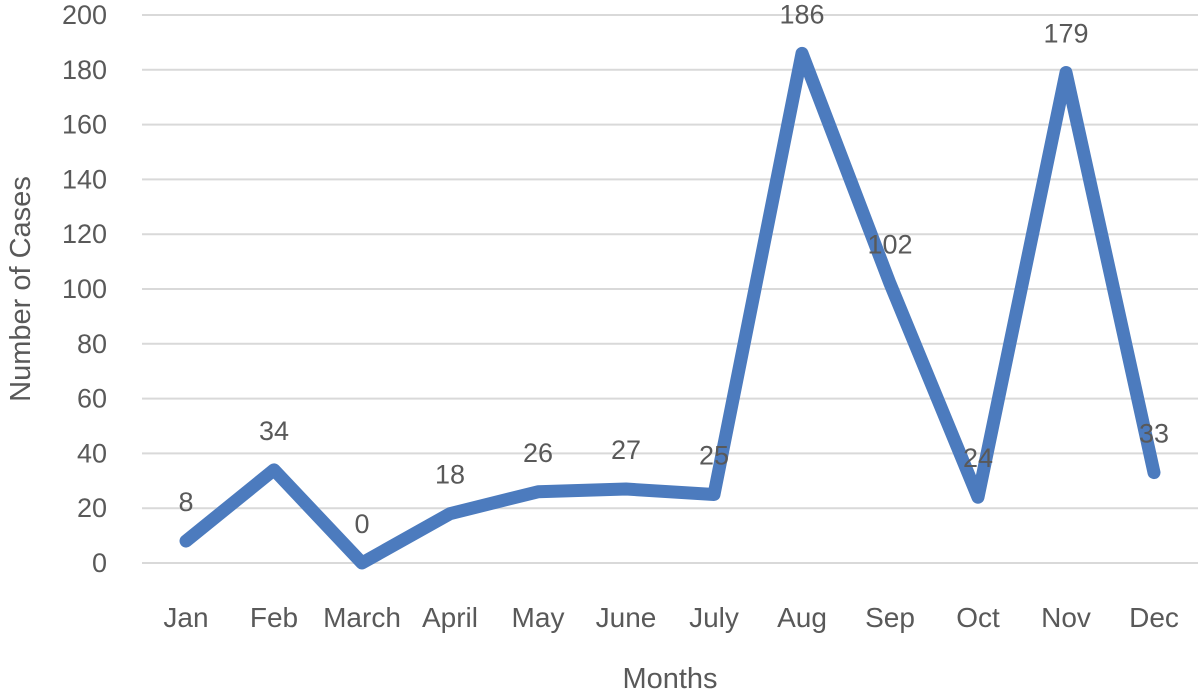  I want to click on y-tick-label: 100, so click(84, 289).